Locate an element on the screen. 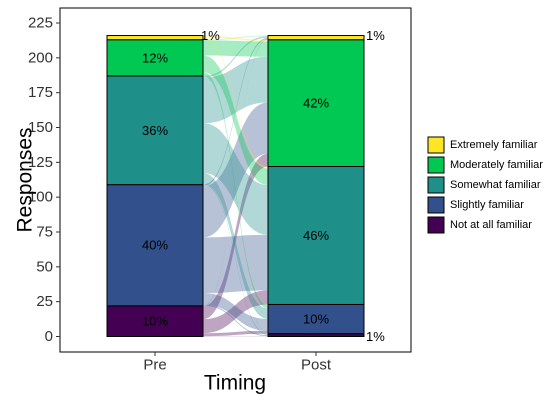  segment-label-pre-not-at-all-familiar: 10% is located at coordinates (155, 321).